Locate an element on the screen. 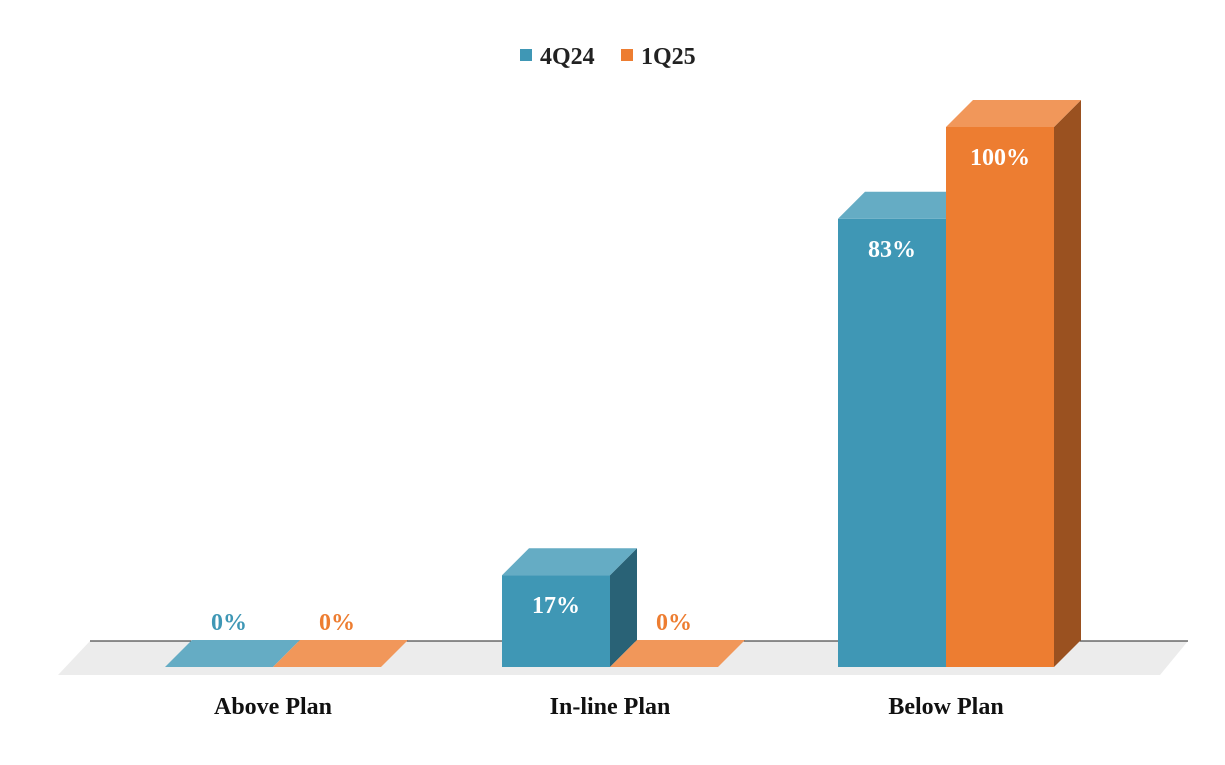  legend-label-4Q24: 4Q24 is located at coordinates (567, 57).